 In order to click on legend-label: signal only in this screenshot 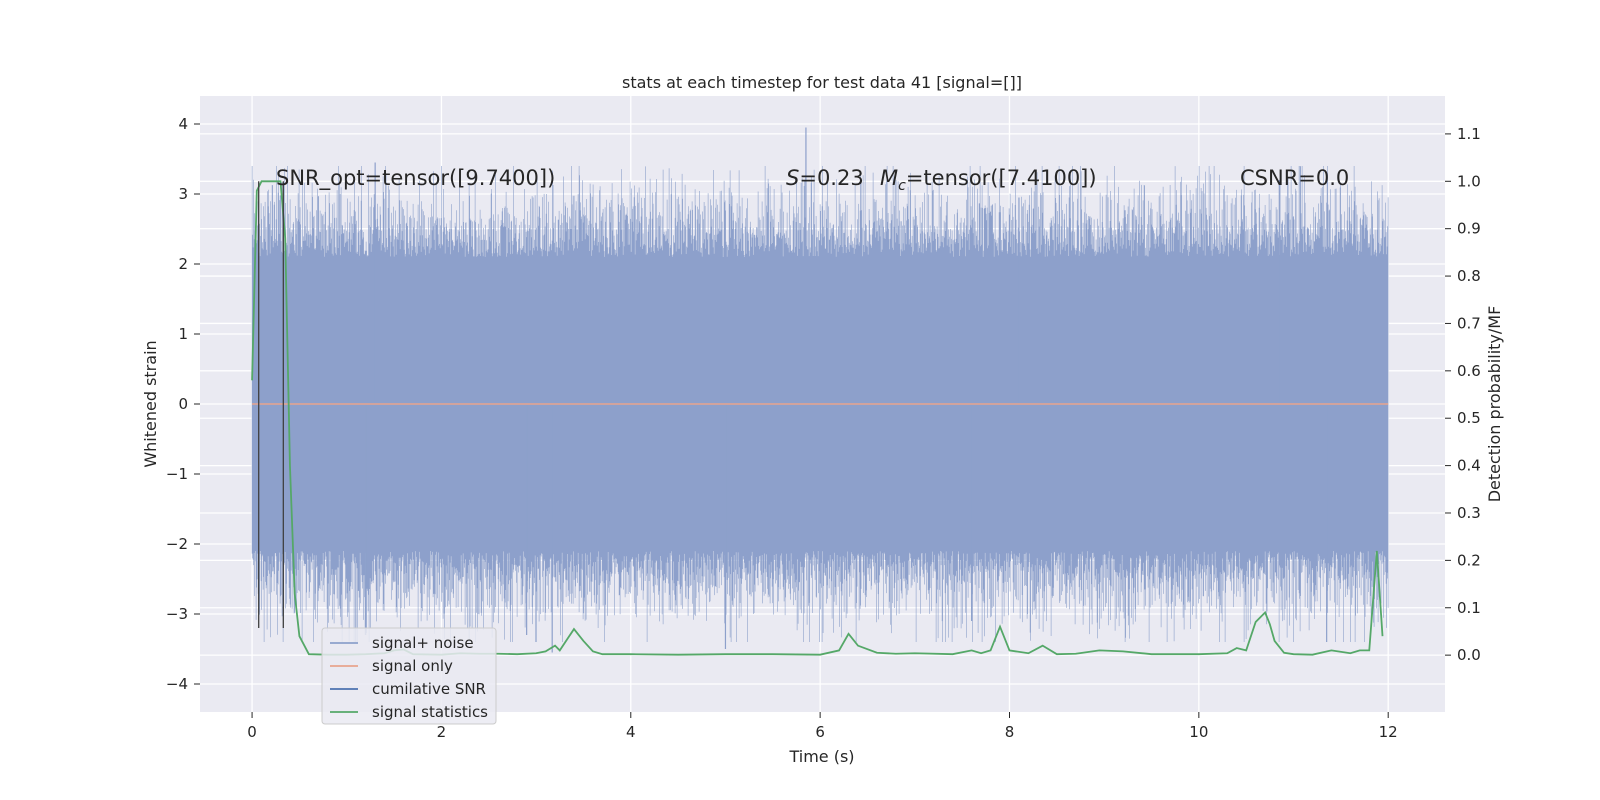, I will do `click(412, 666)`.